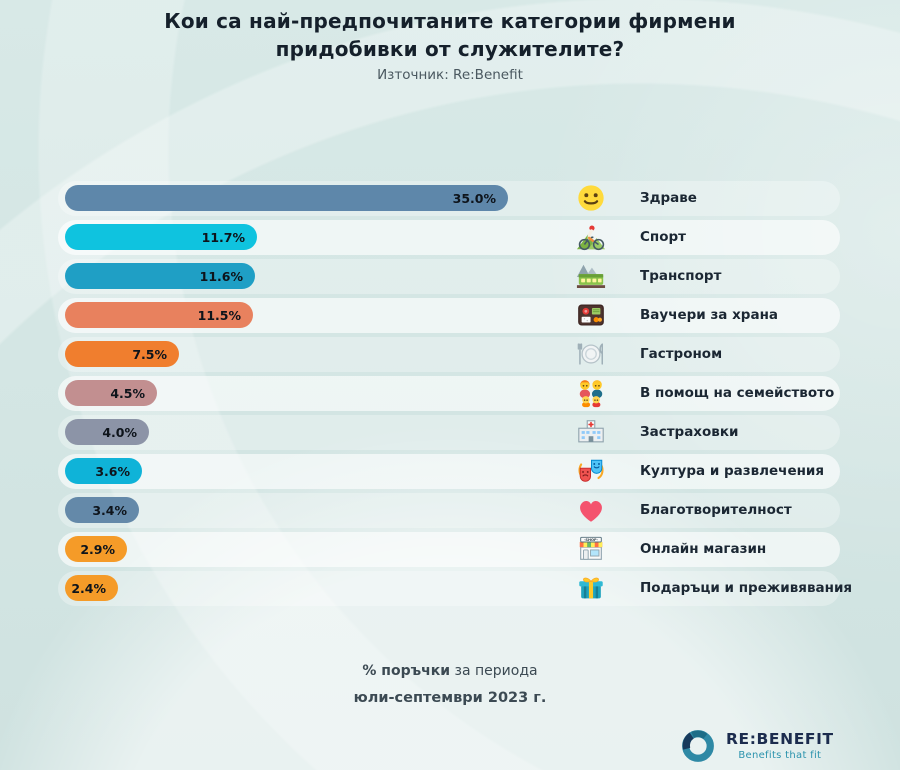  I want to click on bar: 4.0%, so click(107, 432).